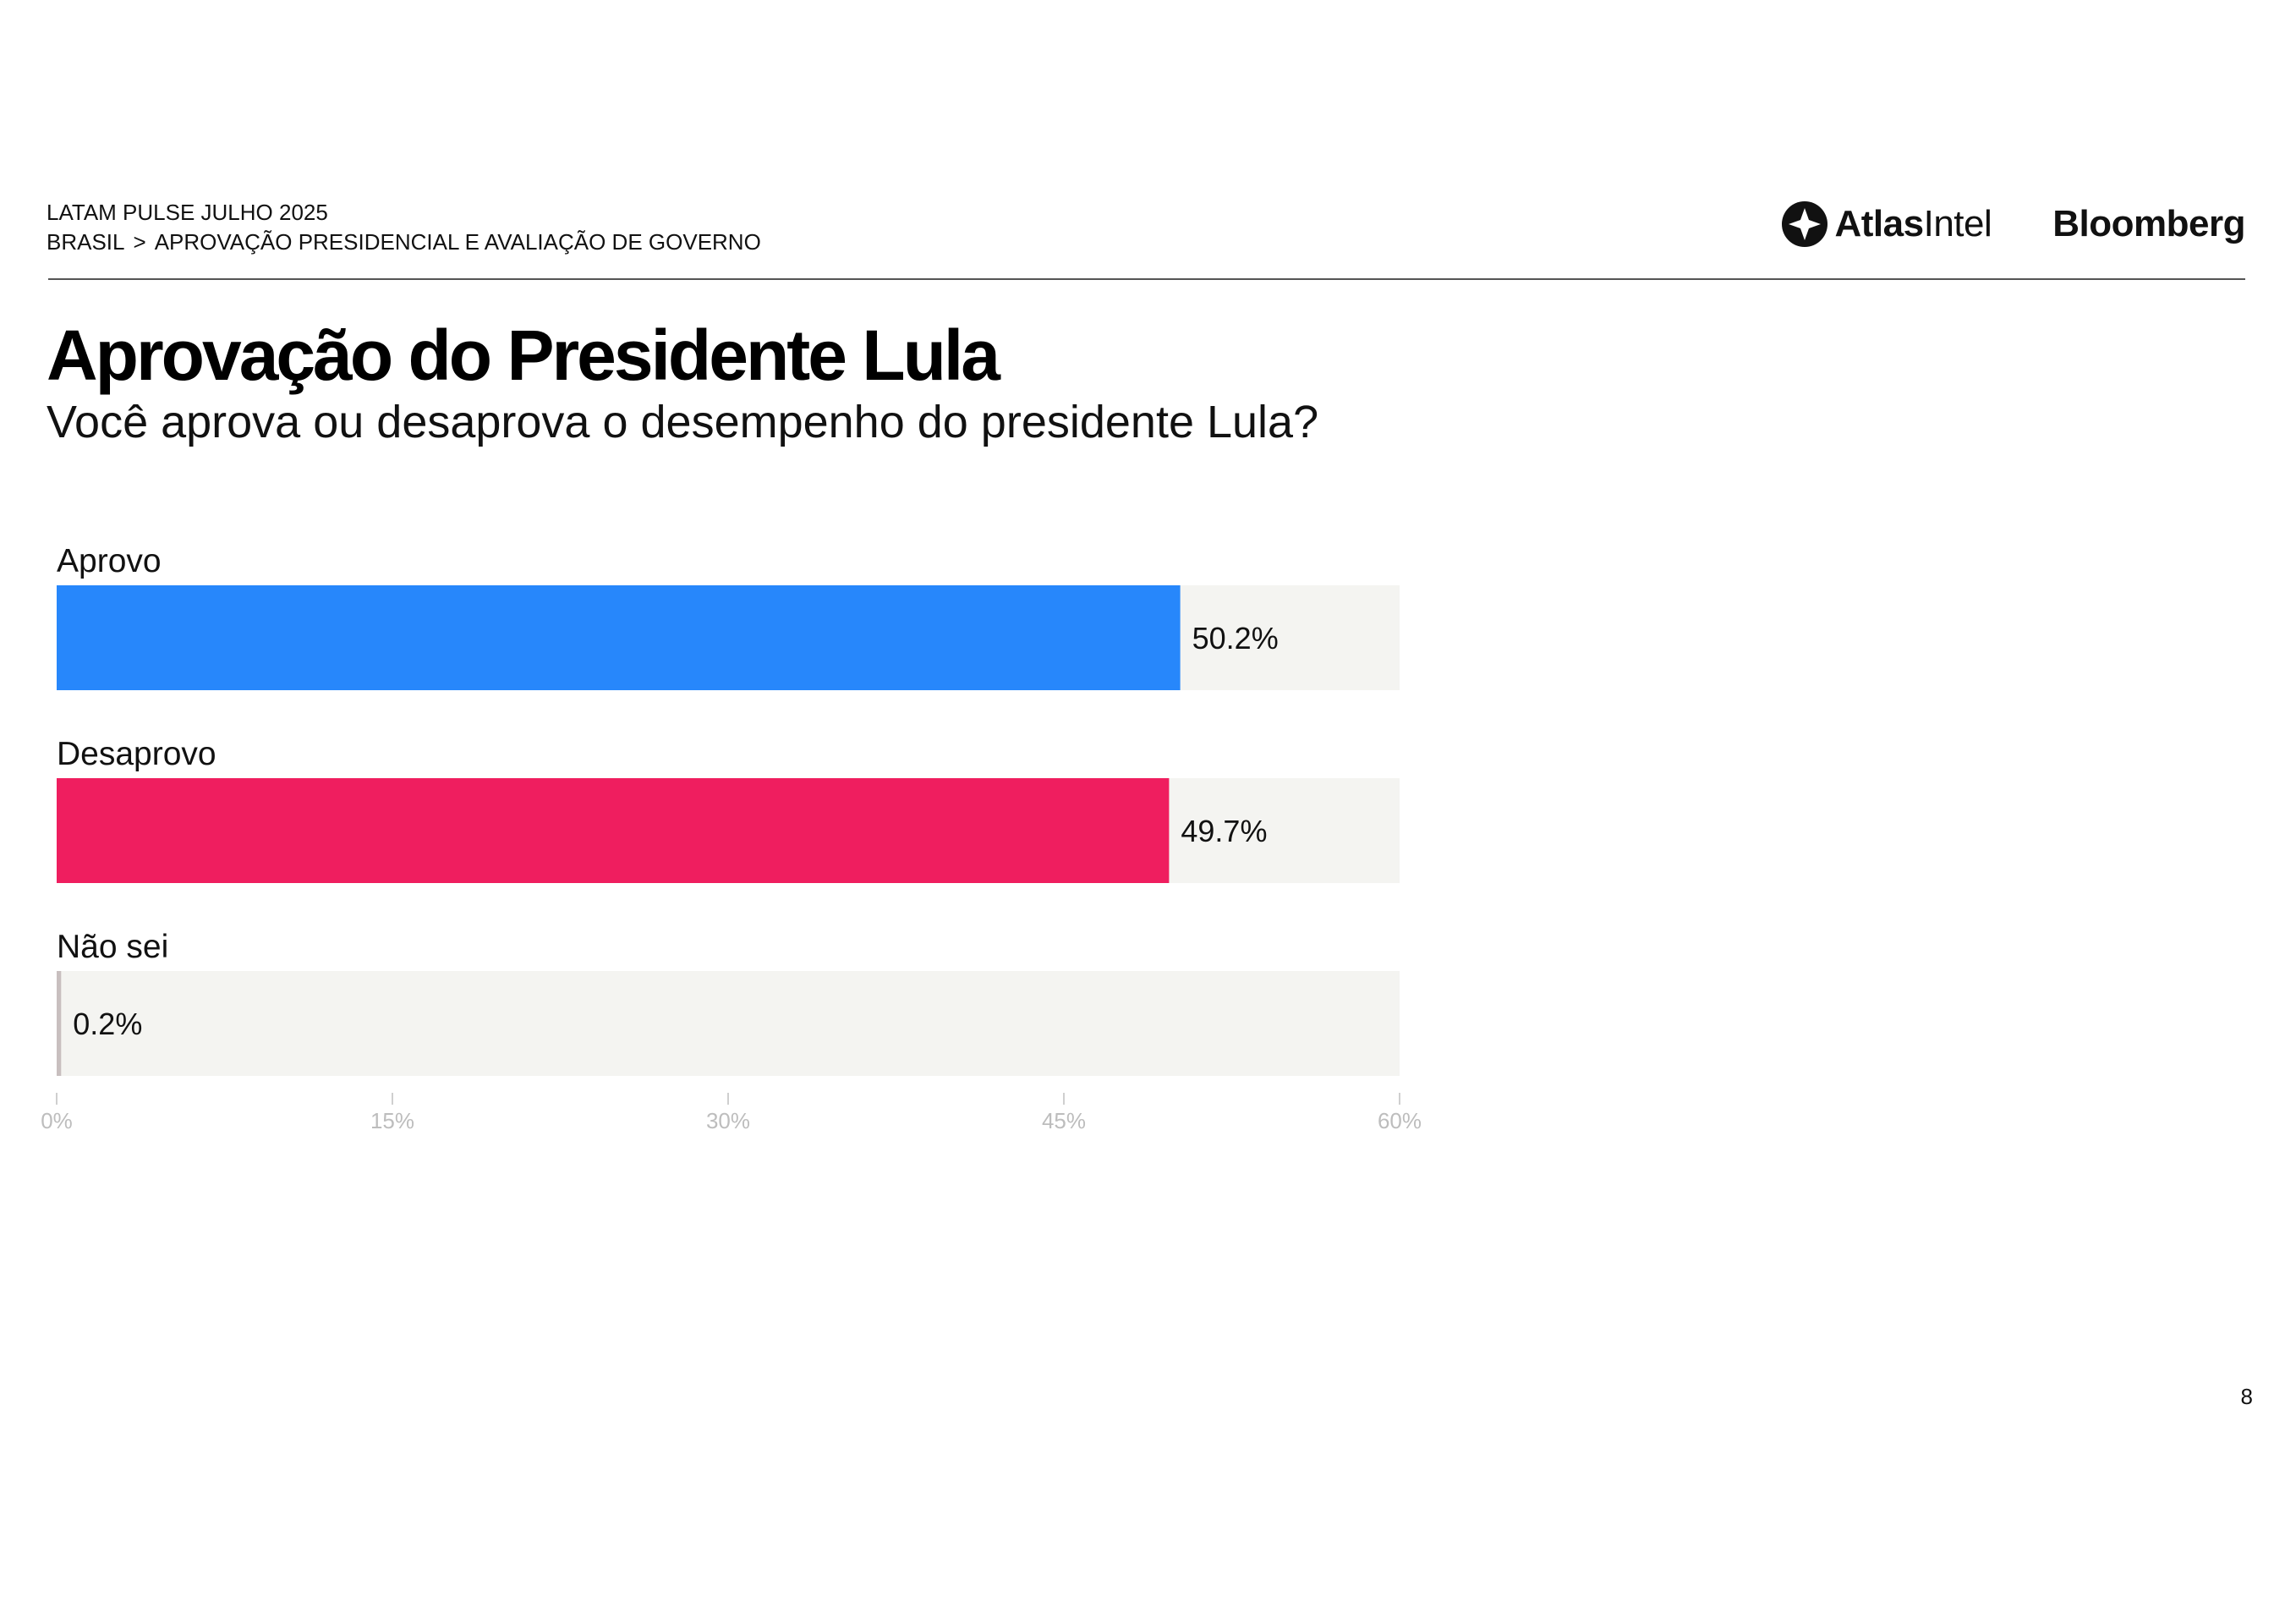  What do you see at coordinates (1224, 831) in the screenshot?
I see `value-label-desaprovo: 49.7%` at bounding box center [1224, 831].